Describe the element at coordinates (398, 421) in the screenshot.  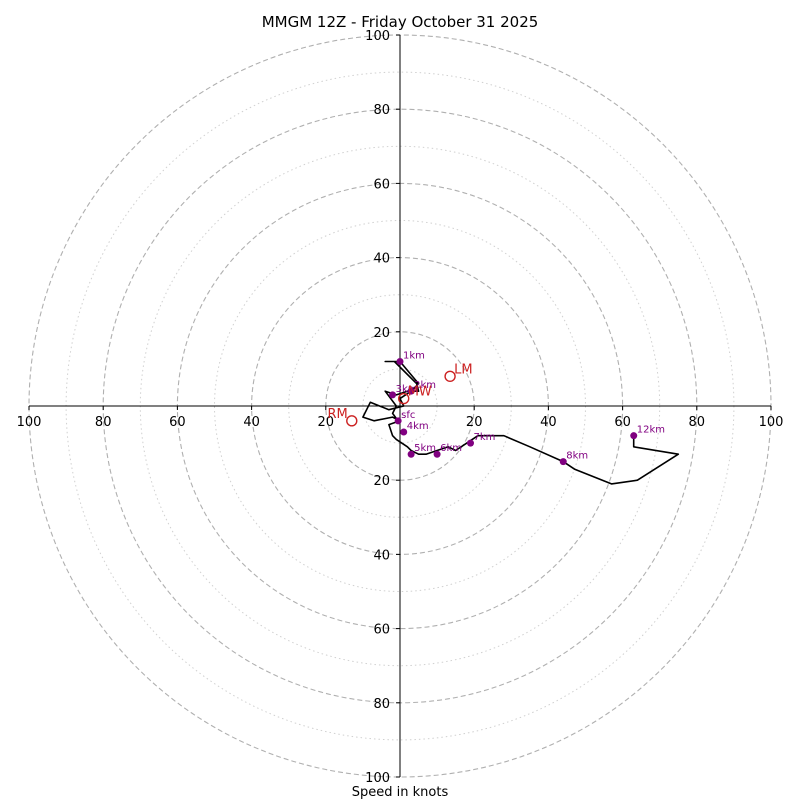
I see `height-dot-sfc` at that location.